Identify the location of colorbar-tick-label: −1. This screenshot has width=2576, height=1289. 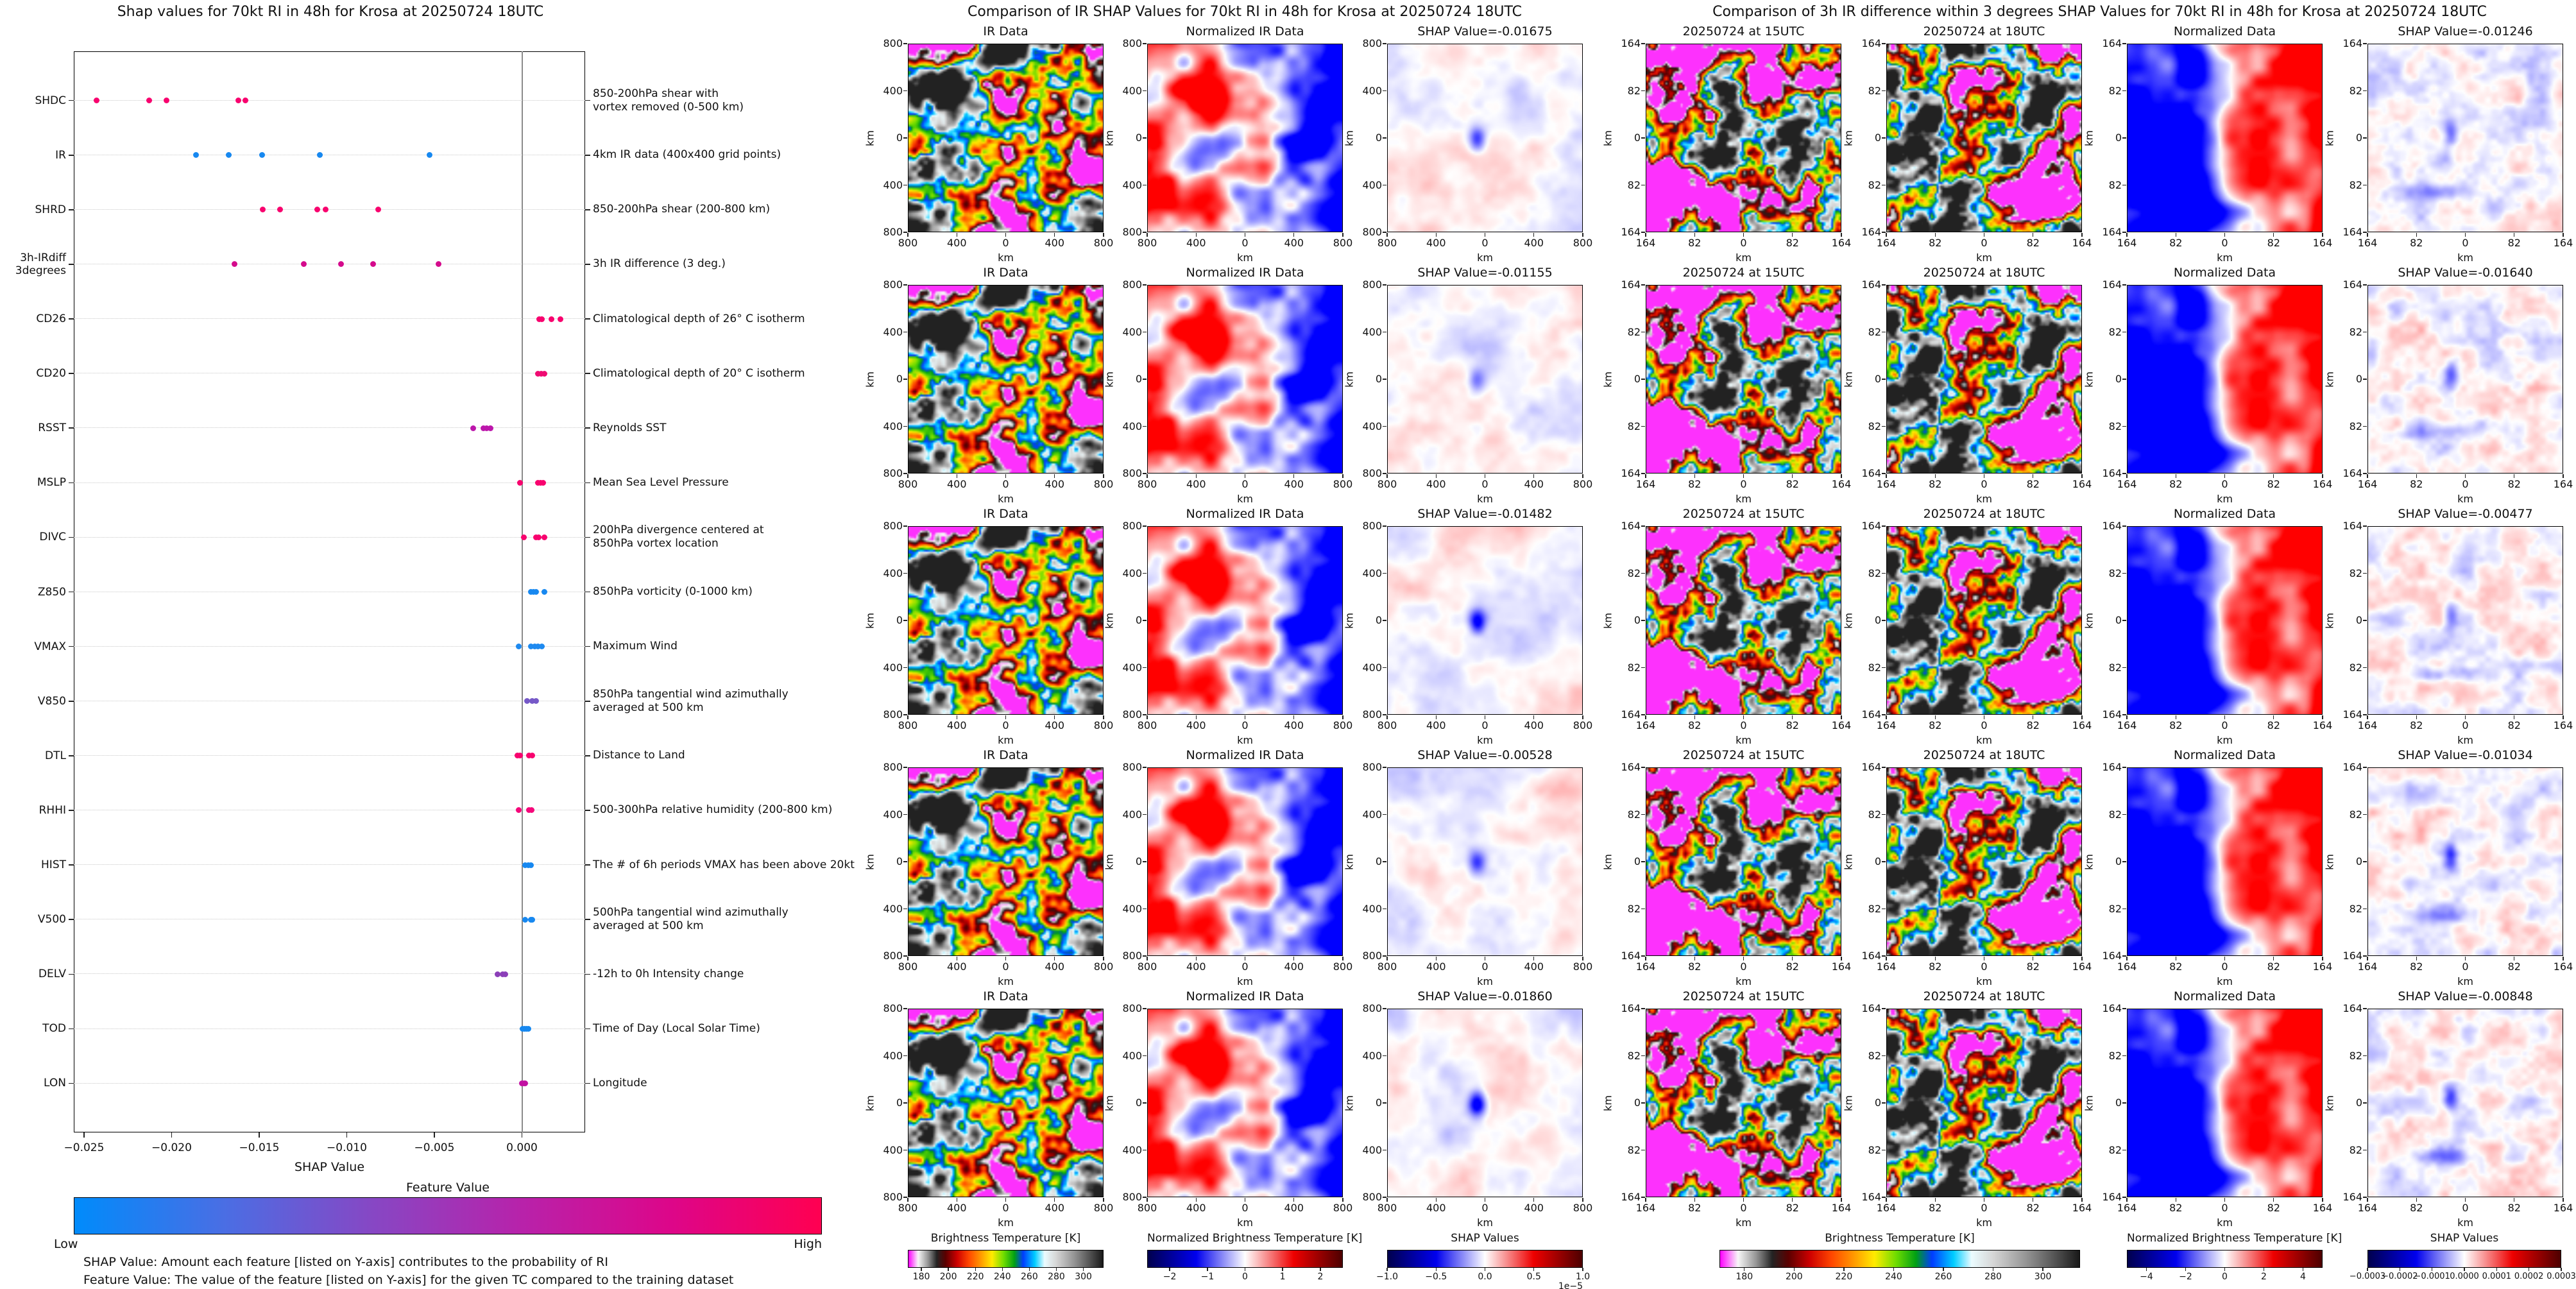
(1207, 1277).